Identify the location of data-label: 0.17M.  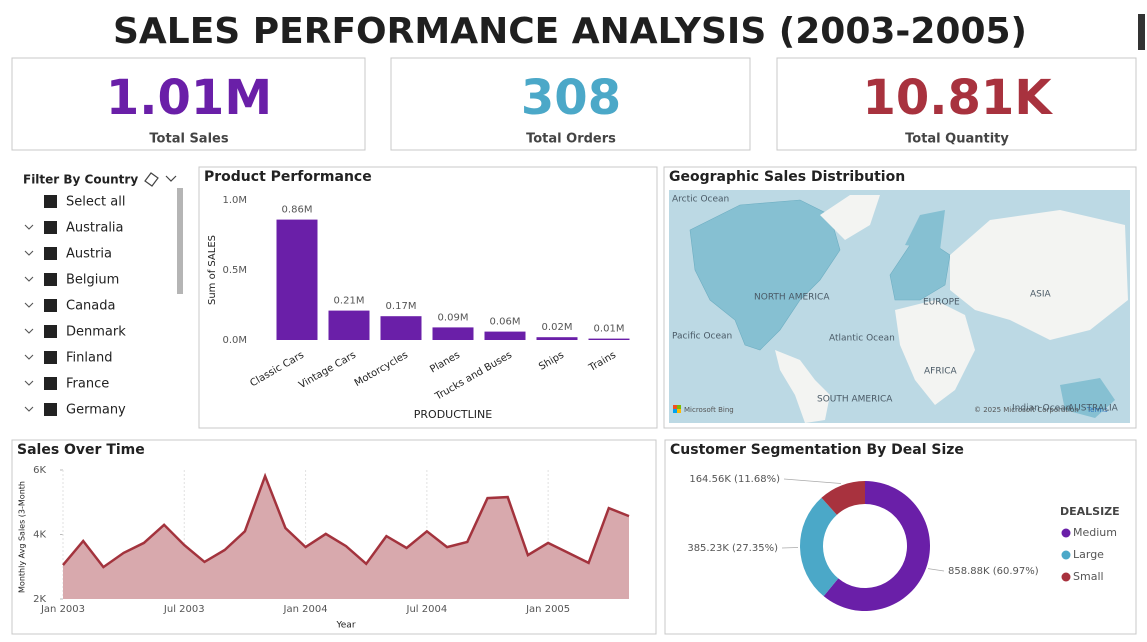
(401, 306).